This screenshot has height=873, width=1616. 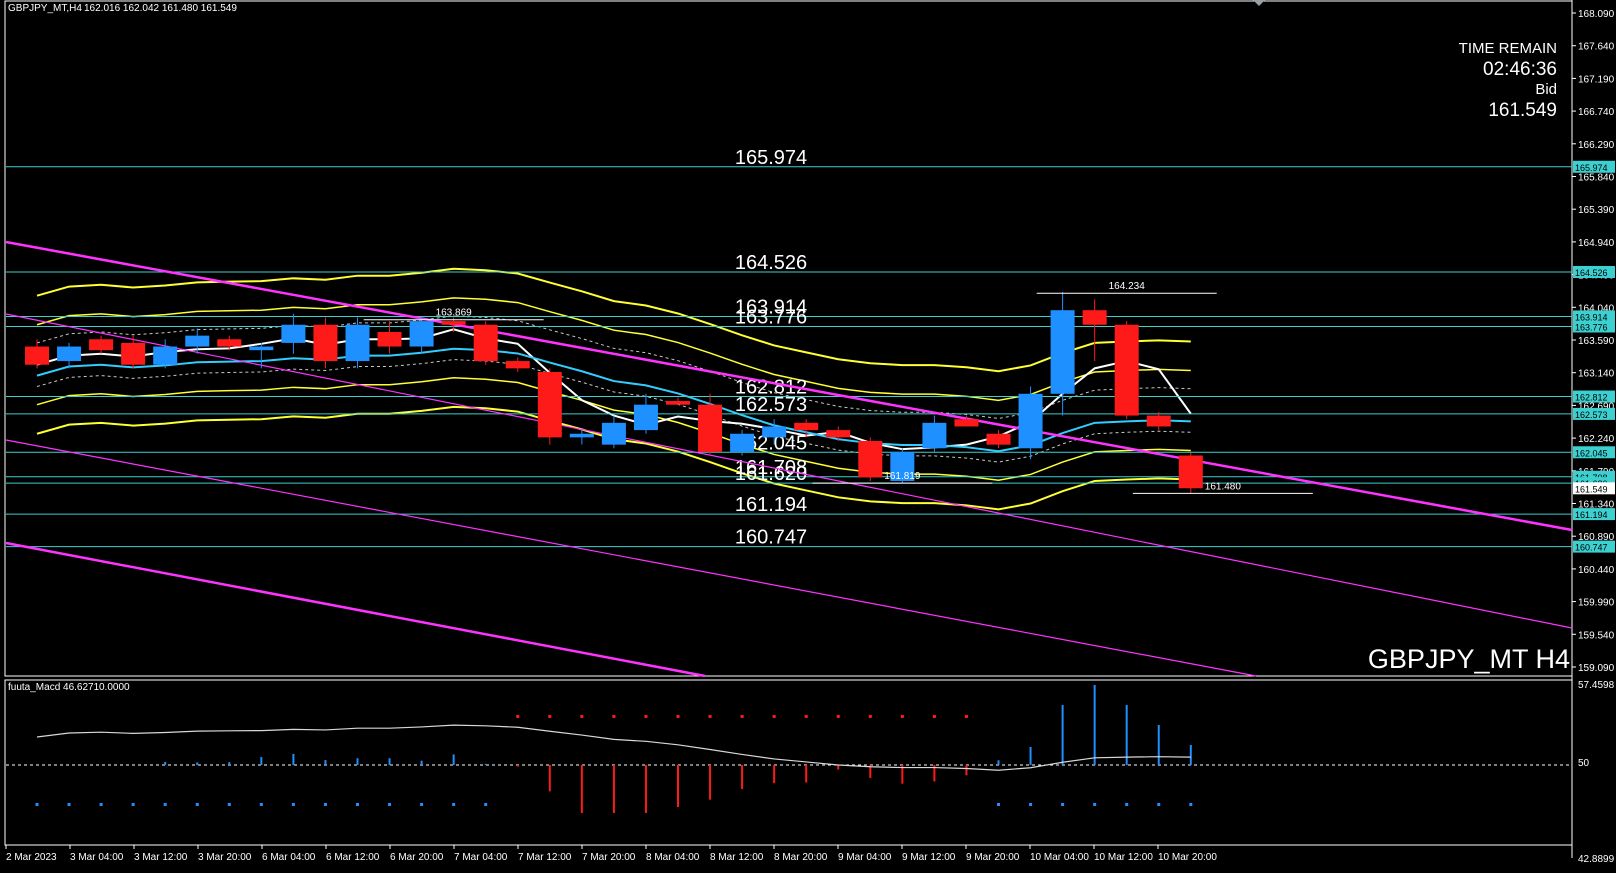 What do you see at coordinates (54, 687) in the screenshot?
I see `indicator-name: fuuta_Macd 46.6271` at bounding box center [54, 687].